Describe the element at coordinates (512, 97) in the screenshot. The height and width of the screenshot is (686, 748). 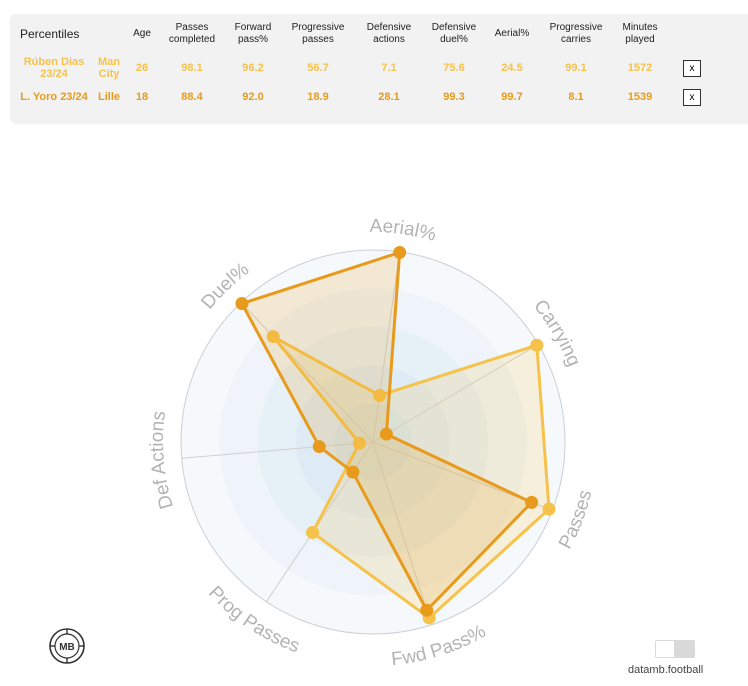
I see `cell-aerial: 99.7` at that location.